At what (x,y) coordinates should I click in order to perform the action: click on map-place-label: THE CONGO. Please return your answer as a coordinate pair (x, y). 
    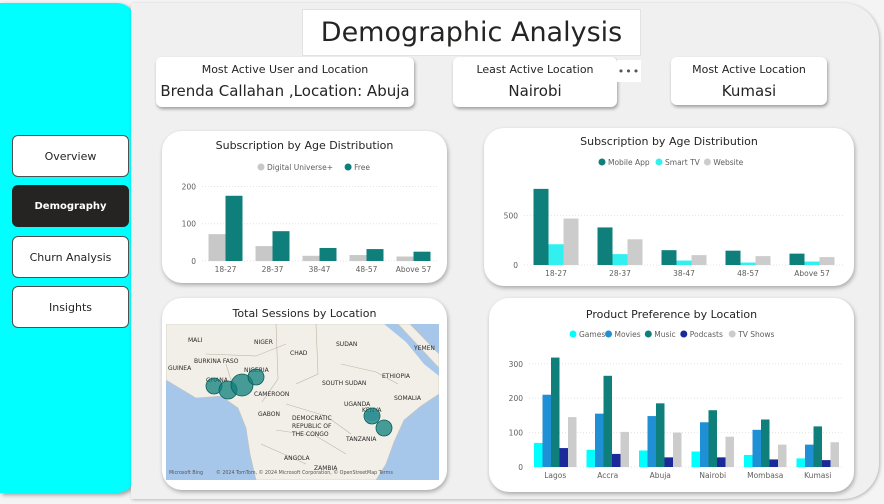
    Looking at the image, I should click on (310, 434).